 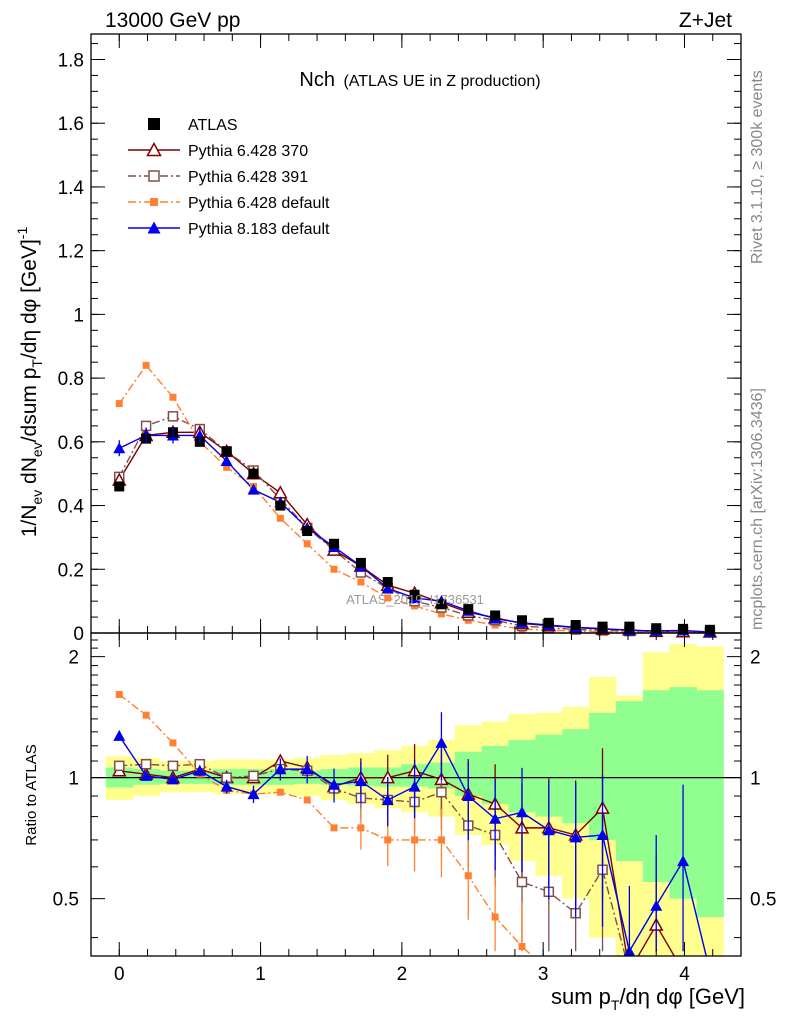 I want to click on y-tick-label: 1.8, so click(x=71, y=60).